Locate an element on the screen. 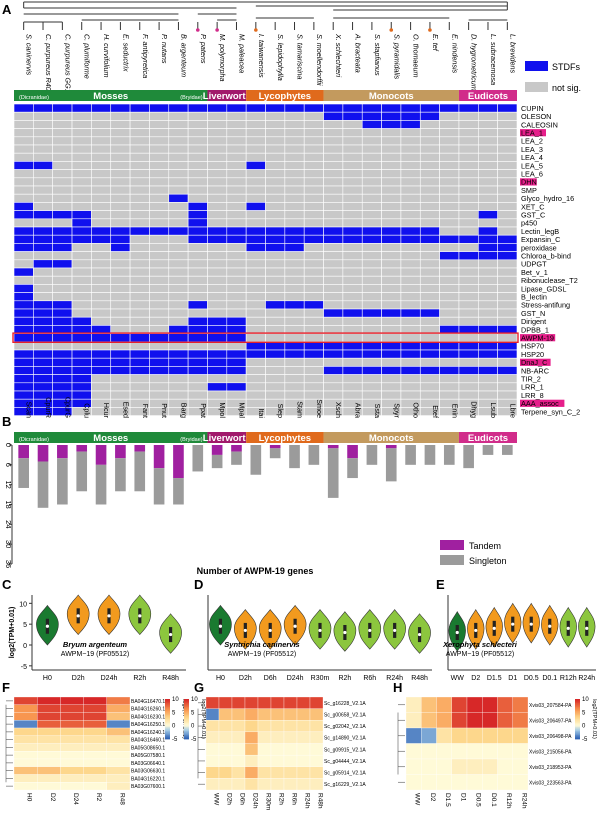  bar-category-label: Cplu is located at coordinates (87, 410).